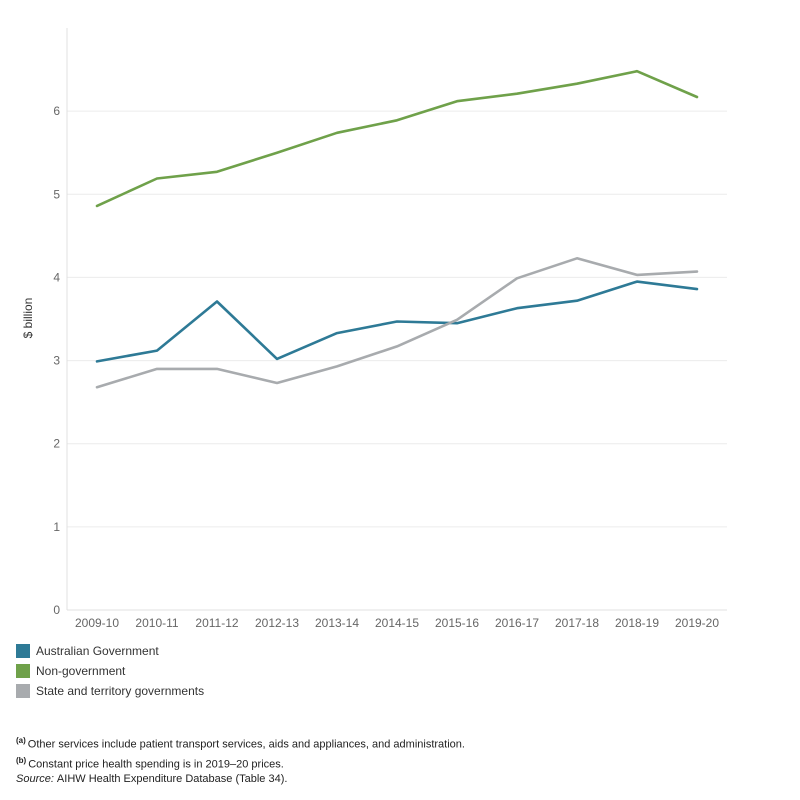 This screenshot has width=800, height=800. I want to click on x-tick-label: 2015-16, so click(457, 623).